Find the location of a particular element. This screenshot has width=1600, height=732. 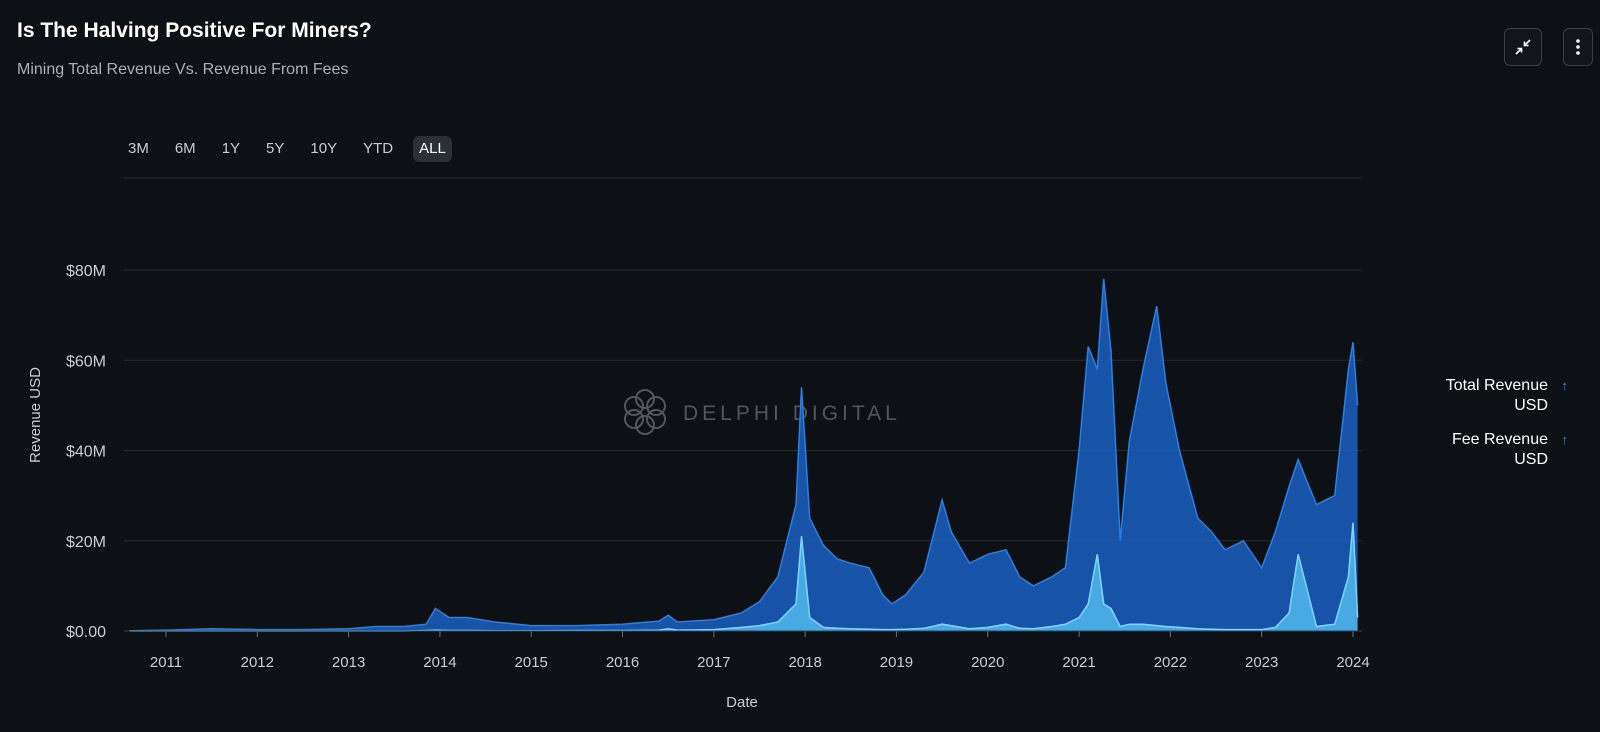

range-5y-button: 5Y is located at coordinates (275, 148).